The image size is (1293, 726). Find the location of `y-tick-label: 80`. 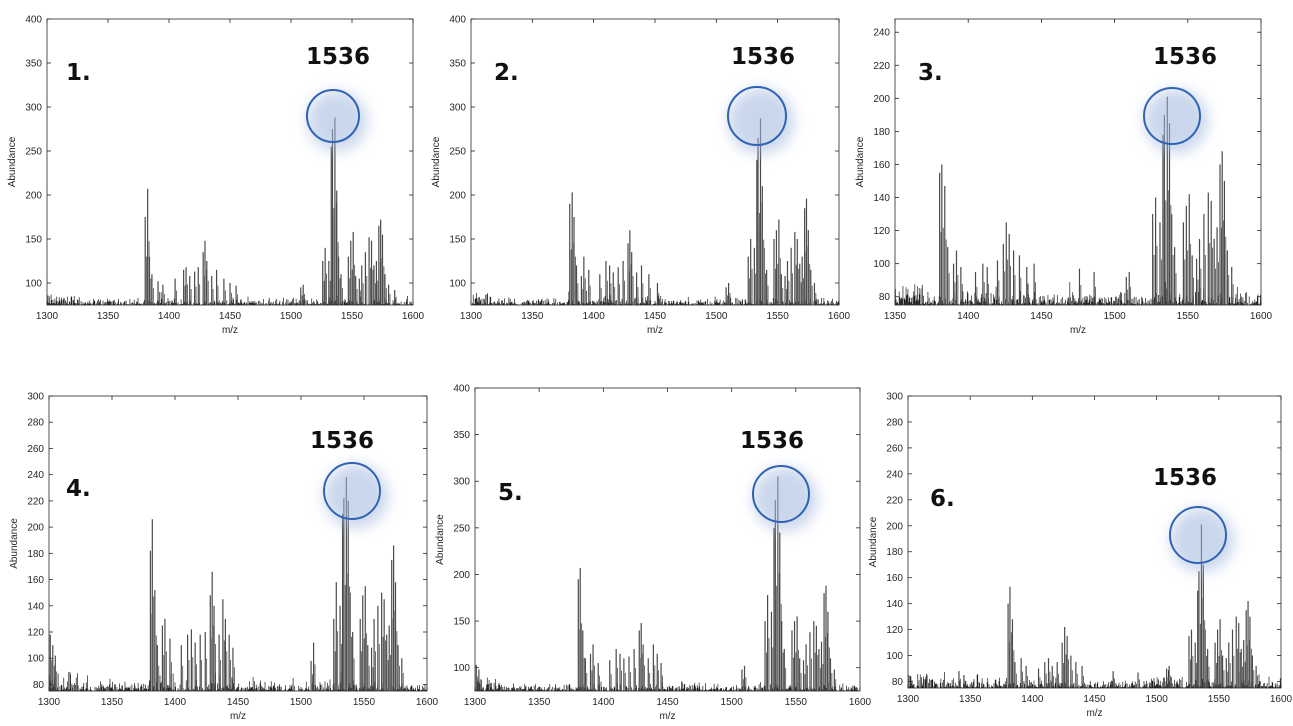

y-tick-label: 80 is located at coordinates (898, 682).